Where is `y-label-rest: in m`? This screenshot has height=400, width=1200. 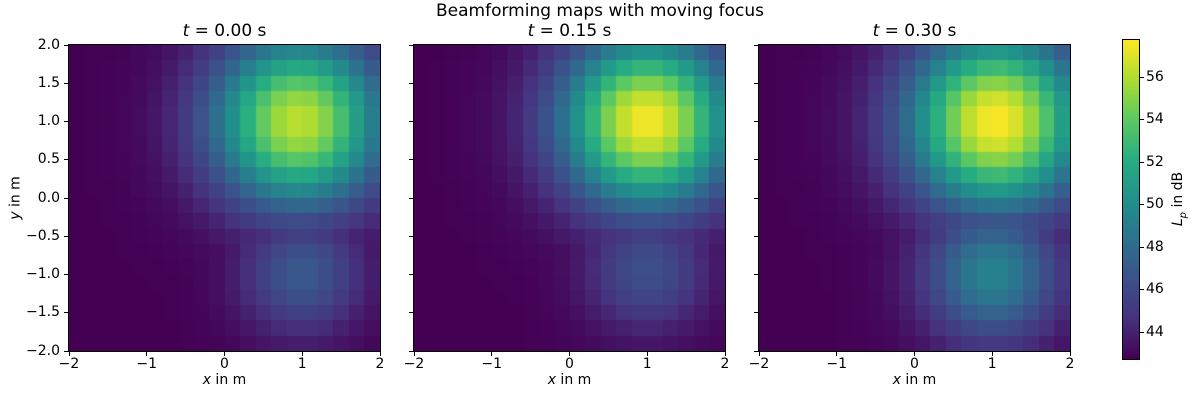 y-label-rest: in m is located at coordinates (15, 194).